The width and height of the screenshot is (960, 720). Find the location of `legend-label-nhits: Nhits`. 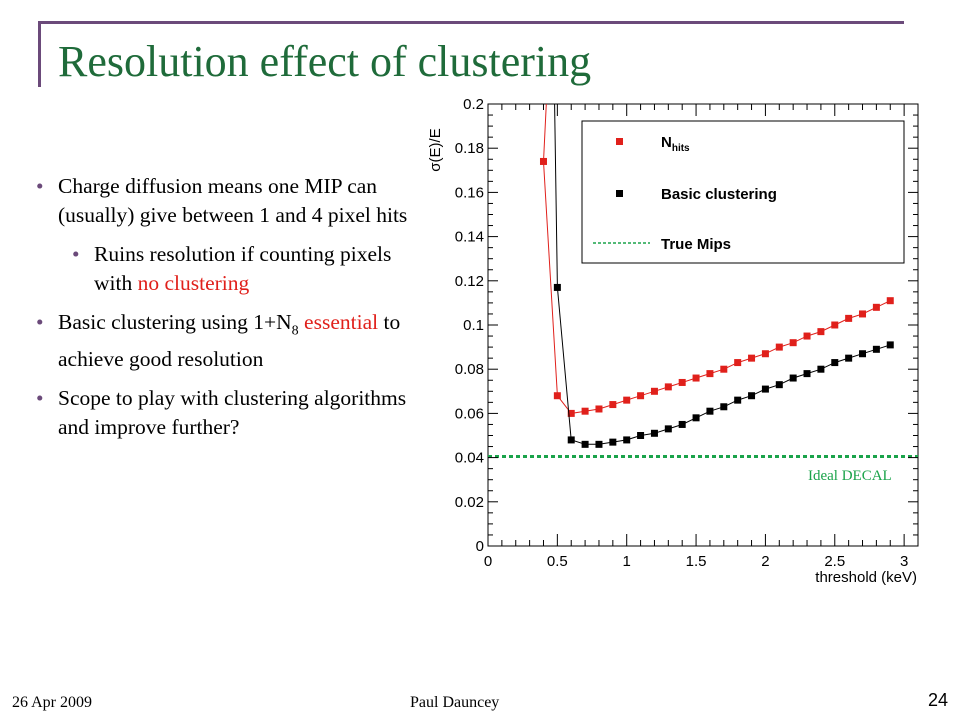

legend-label-nhits: Nhits is located at coordinates (675, 144).